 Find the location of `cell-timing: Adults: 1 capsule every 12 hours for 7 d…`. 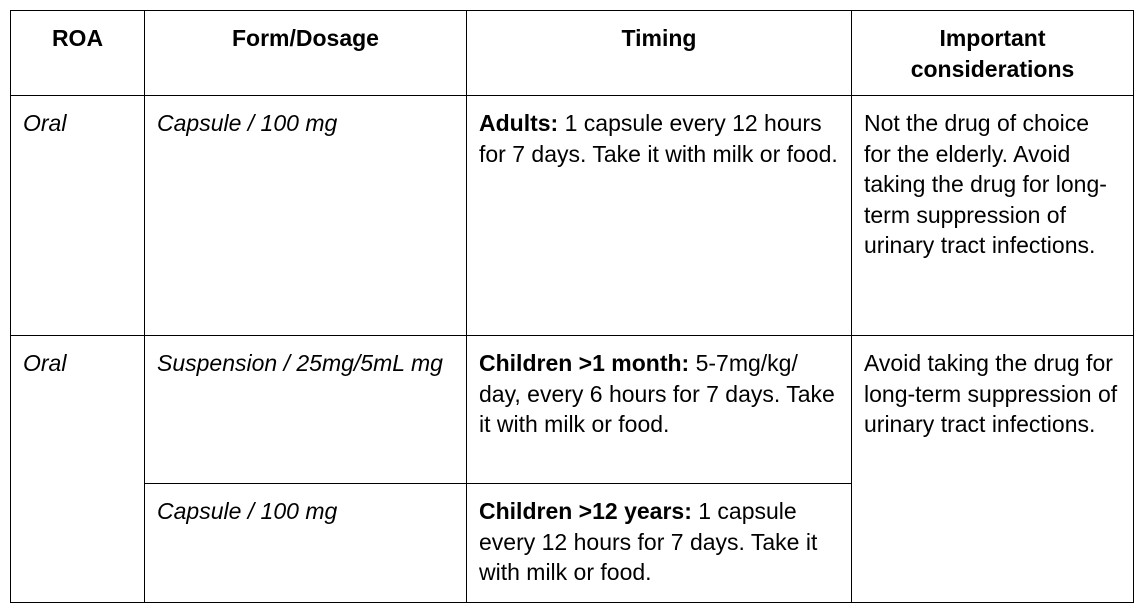

cell-timing: Adults: 1 capsule every 12 hours for 7 d… is located at coordinates (659, 215).